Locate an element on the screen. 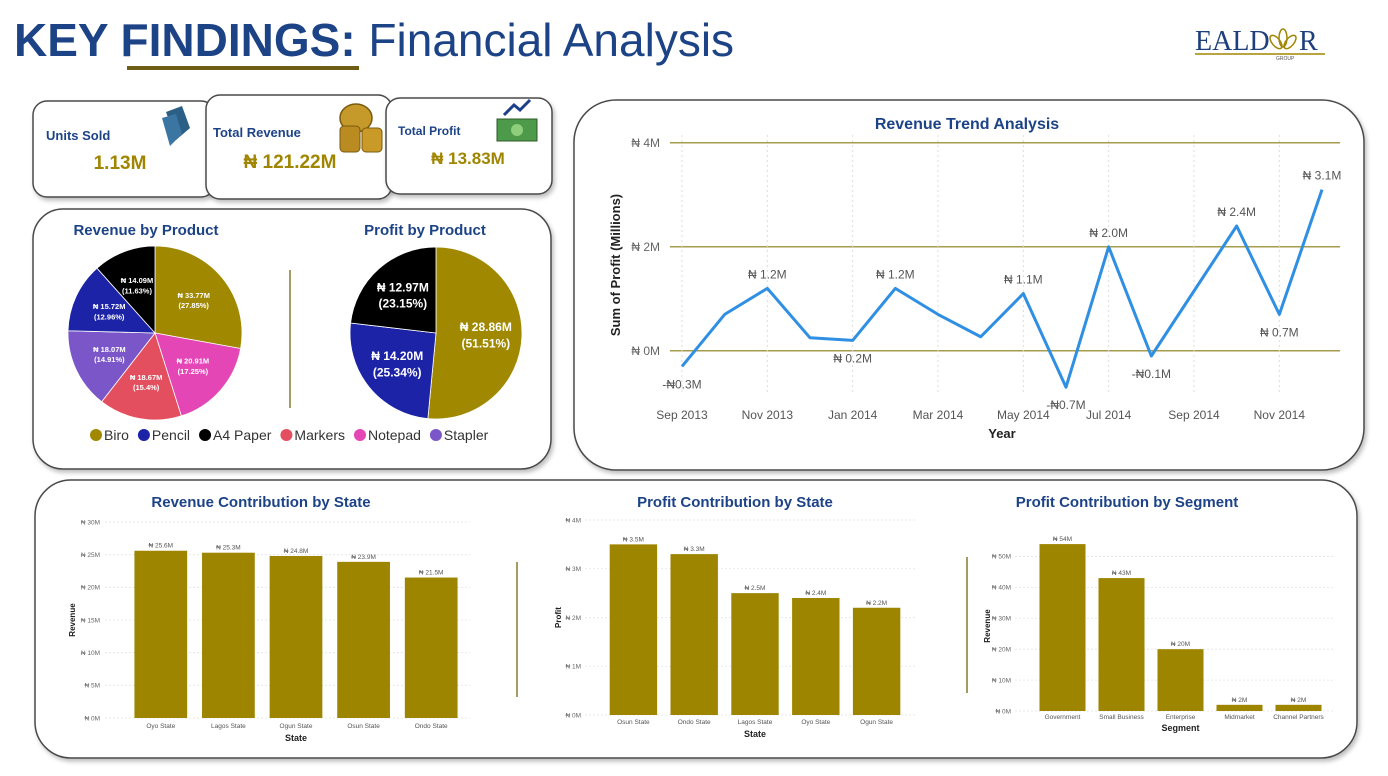  petal is located at coordinates (1290, 42).